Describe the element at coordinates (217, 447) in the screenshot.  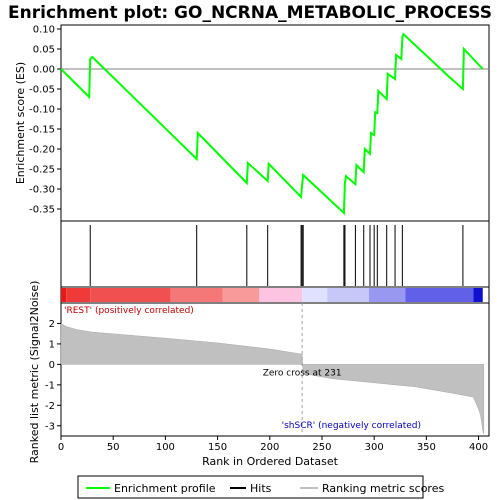
I see `x-tick-label: 150` at that location.